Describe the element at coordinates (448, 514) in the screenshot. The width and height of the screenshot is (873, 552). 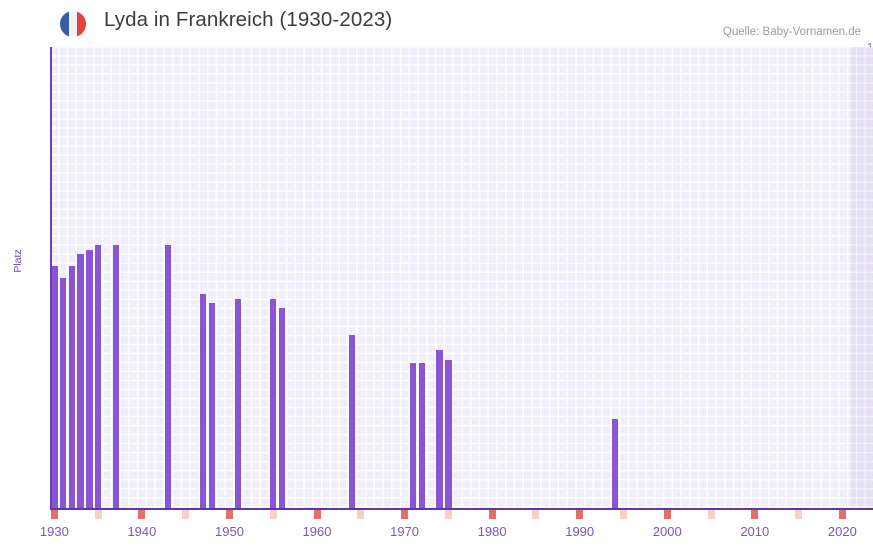
I see `x-tick-1975` at that location.